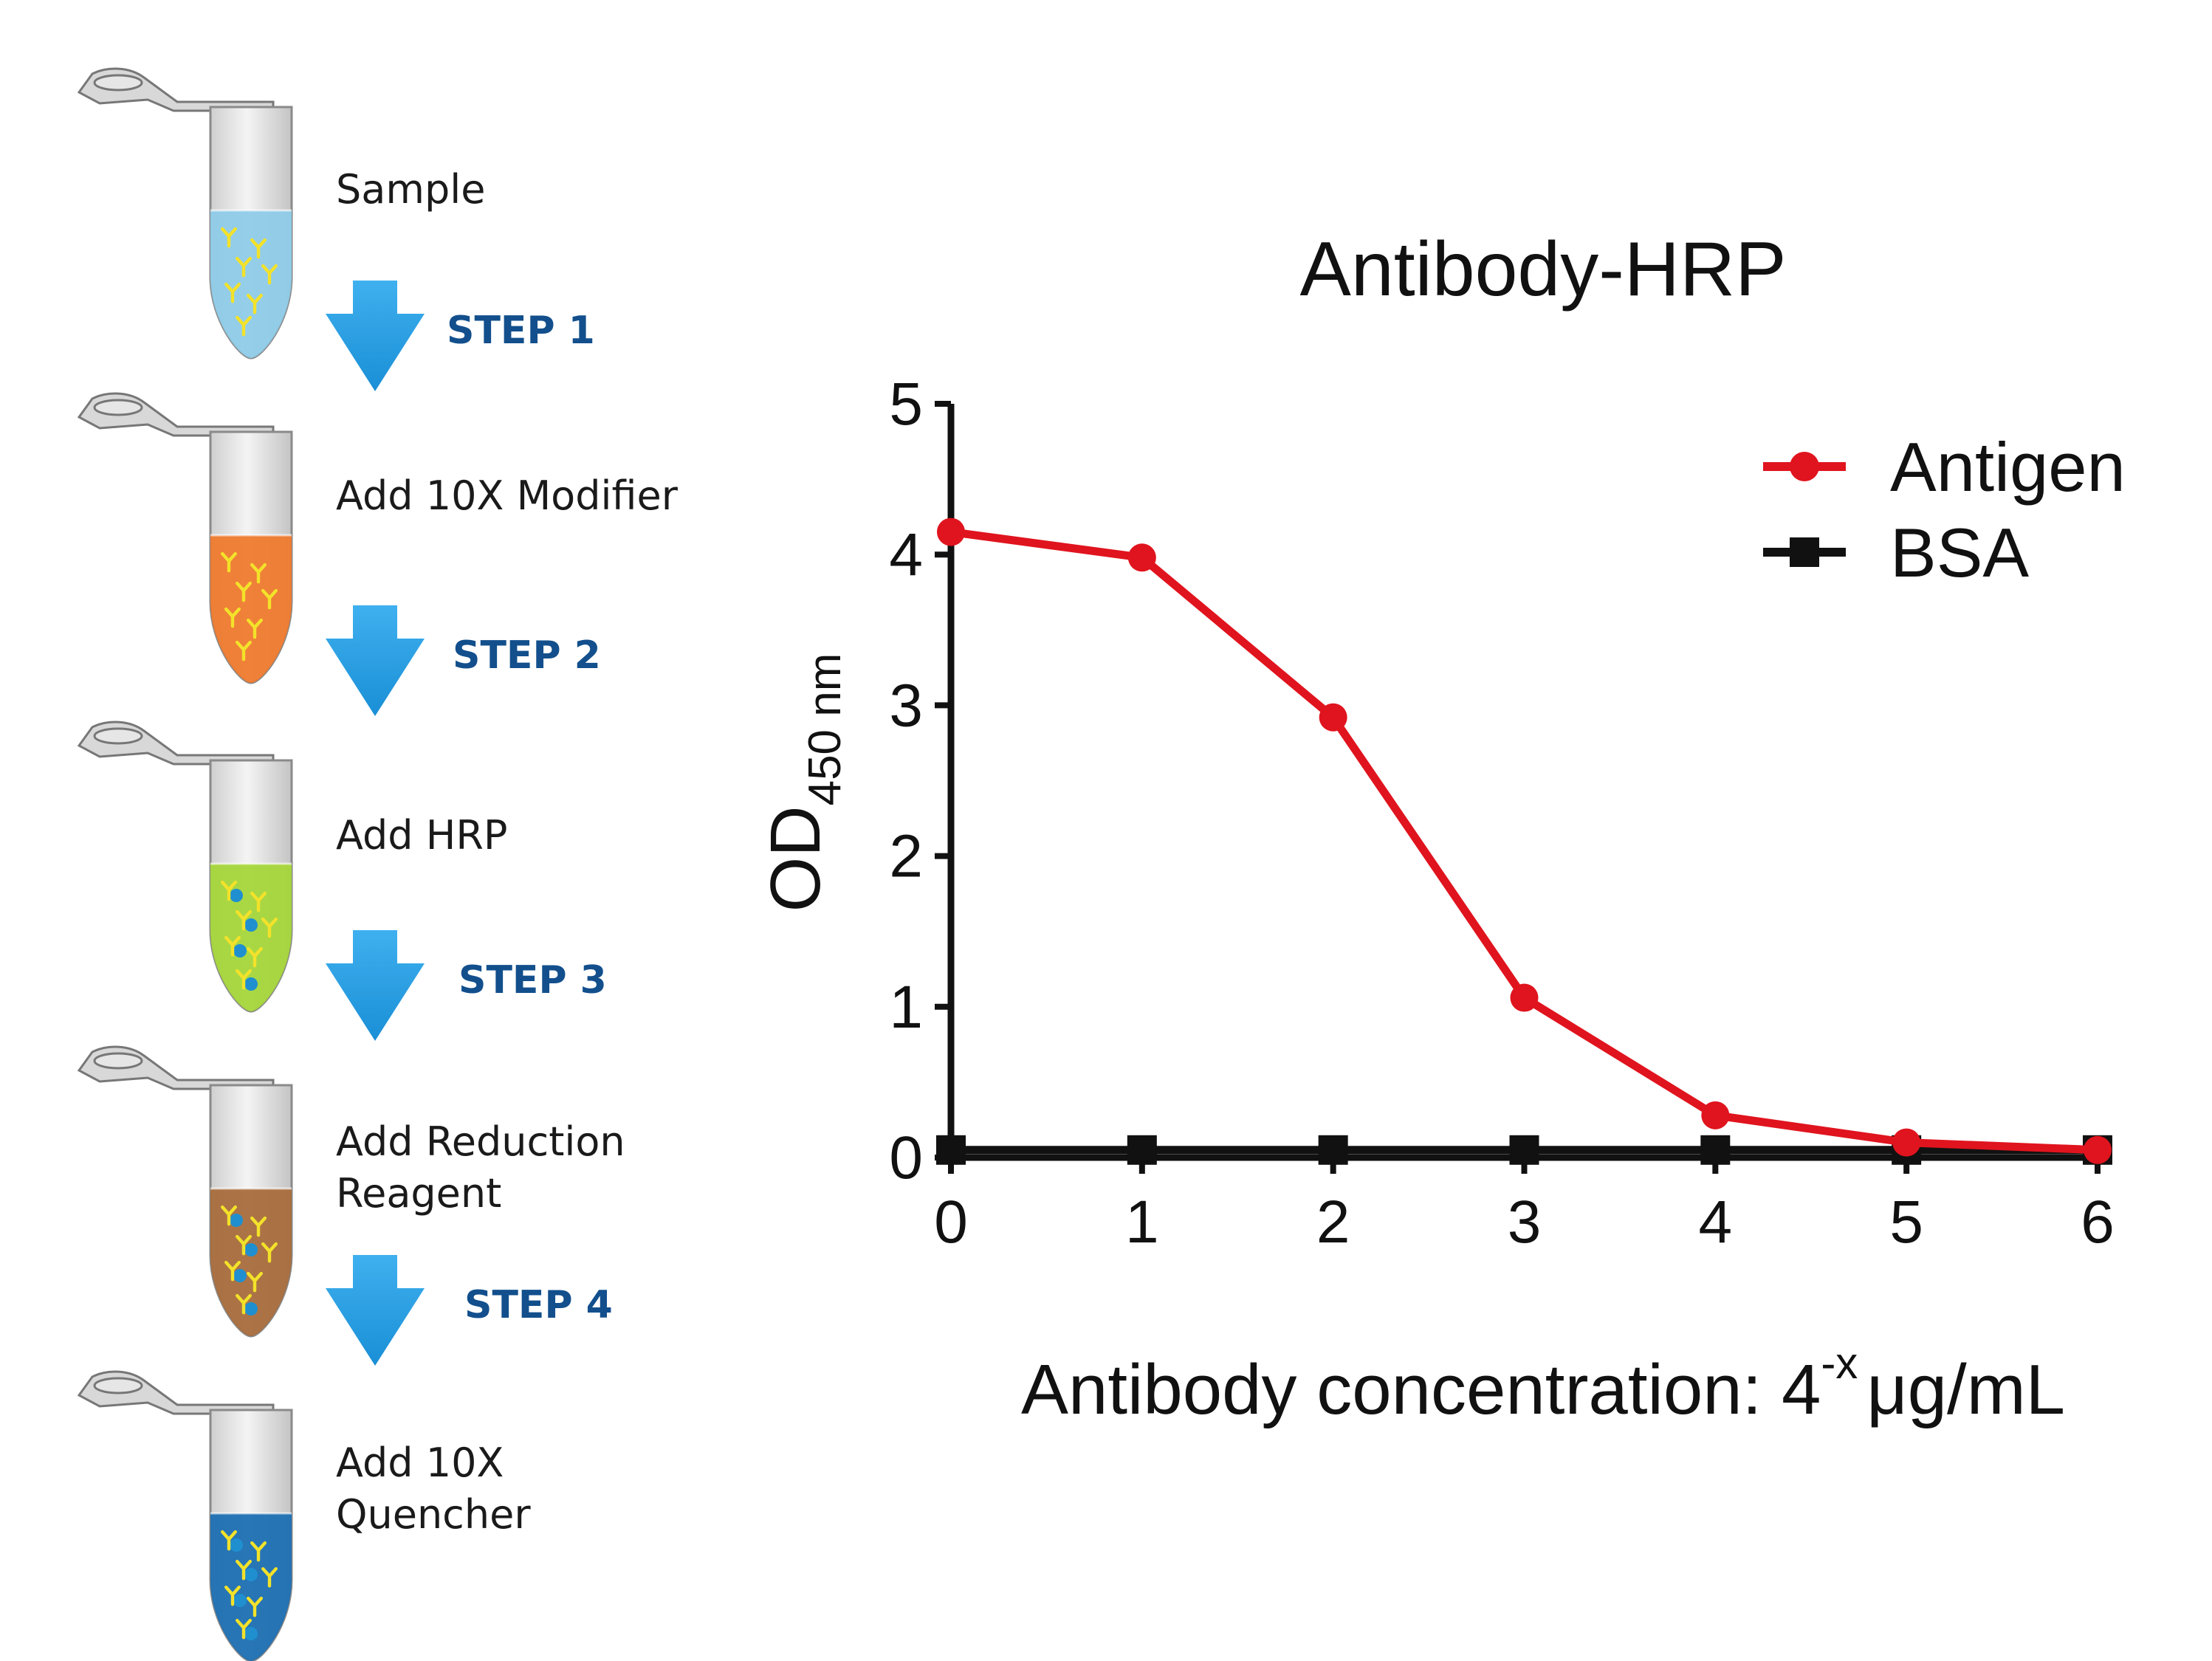  I want to click on x-axis-label: Antibody concentration: 4-x μg/mL, so click(1543, 1383).